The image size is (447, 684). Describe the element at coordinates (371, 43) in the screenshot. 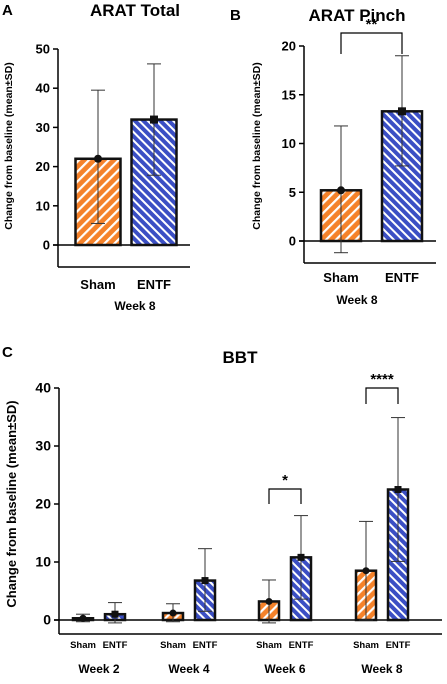

I see `panel-b-sig-bracket` at that location.